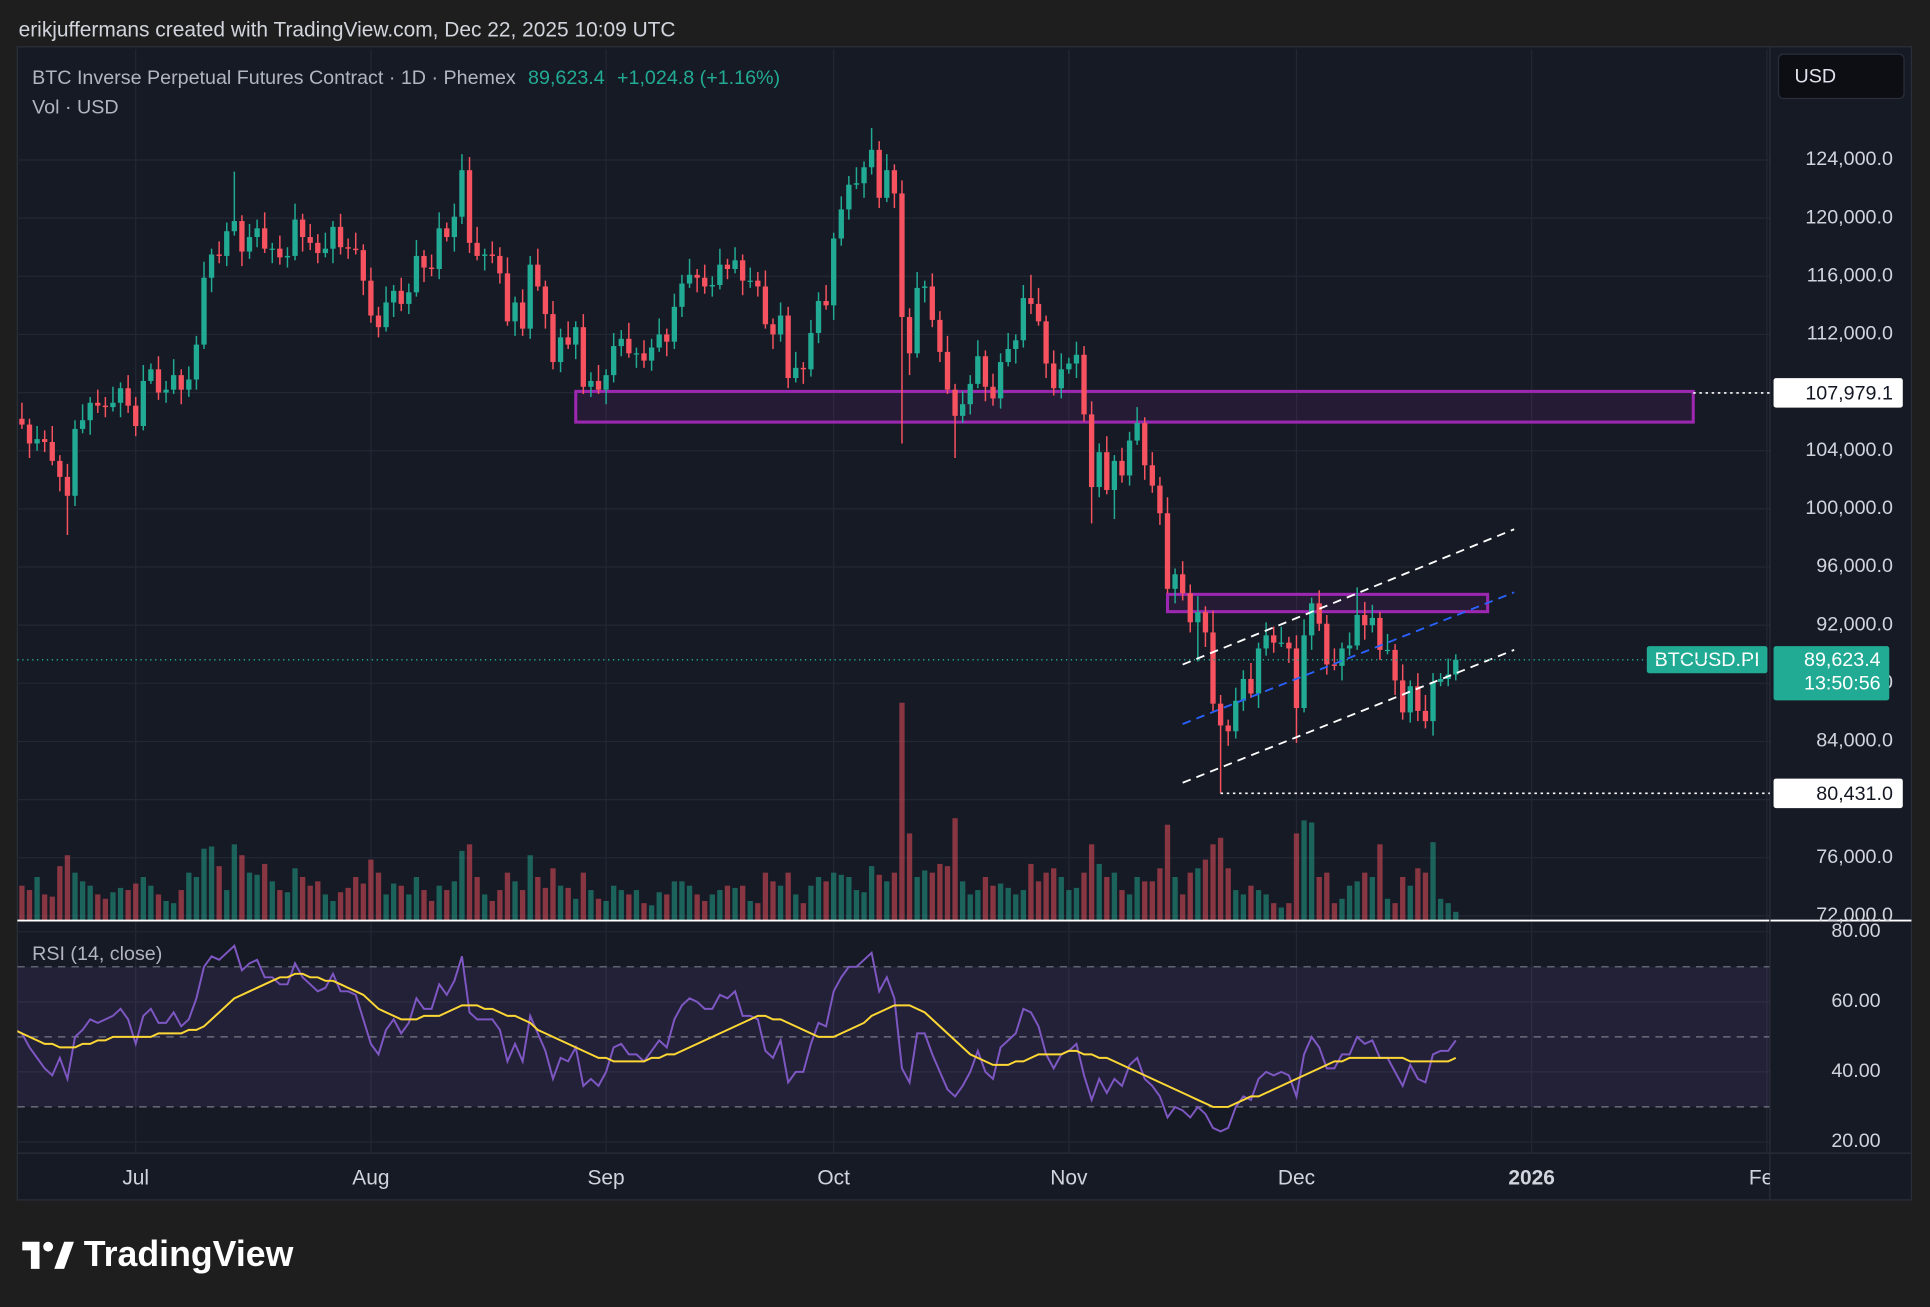 The image size is (1930, 1307). I want to click on currency: USD, so click(1815, 77).